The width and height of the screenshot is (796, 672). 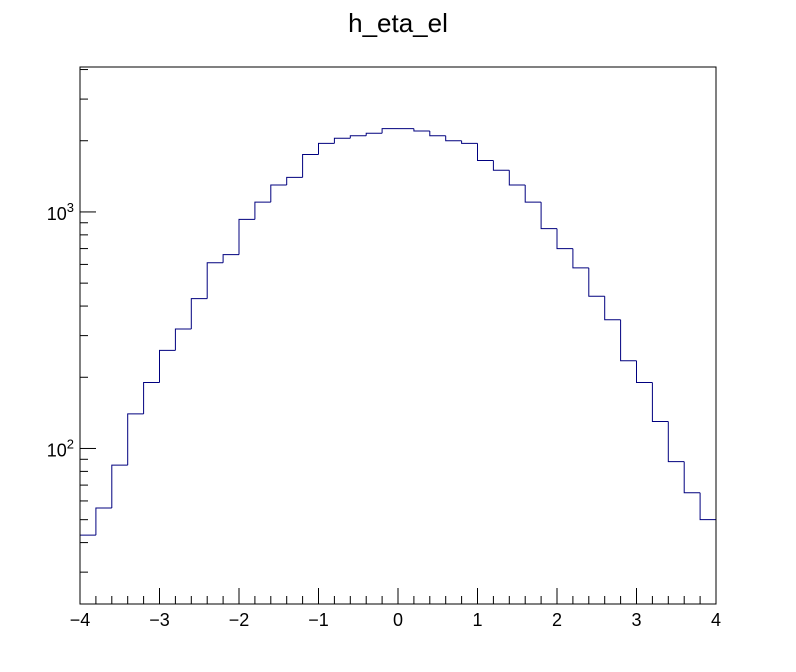 What do you see at coordinates (477, 620) in the screenshot?
I see `x-tick-label: 1` at bounding box center [477, 620].